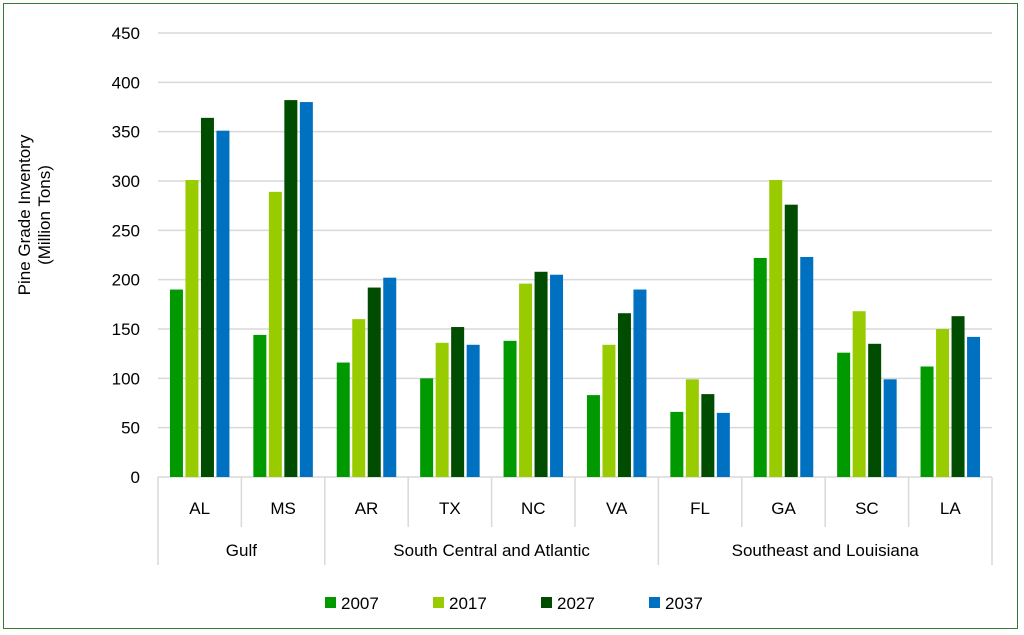  What do you see at coordinates (859, 394) in the screenshot?
I see `bar-SC-2017` at bounding box center [859, 394].